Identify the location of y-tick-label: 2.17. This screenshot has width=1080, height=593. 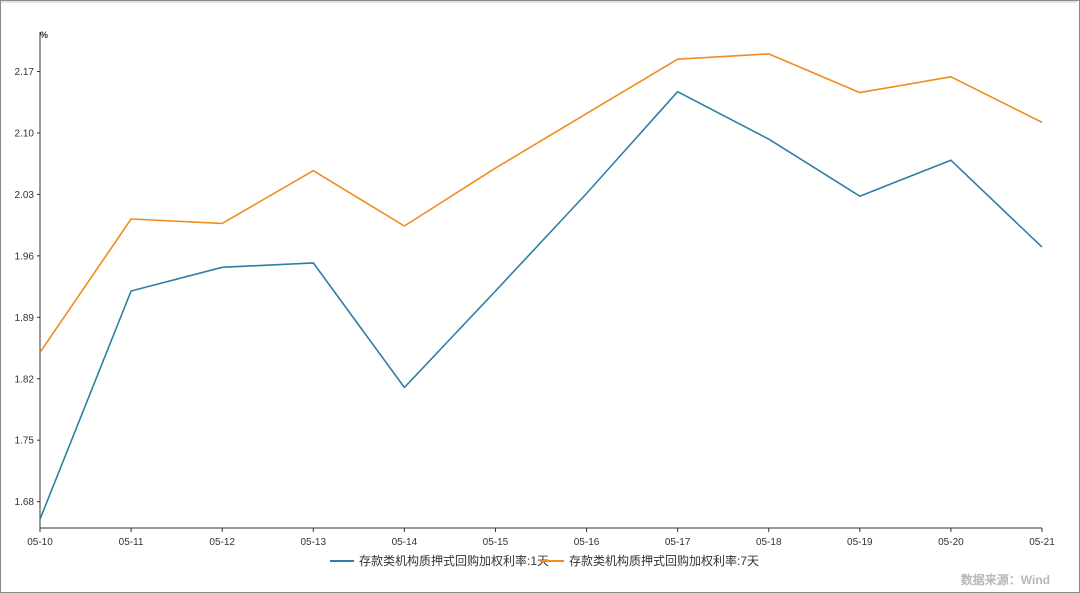
(25, 72).